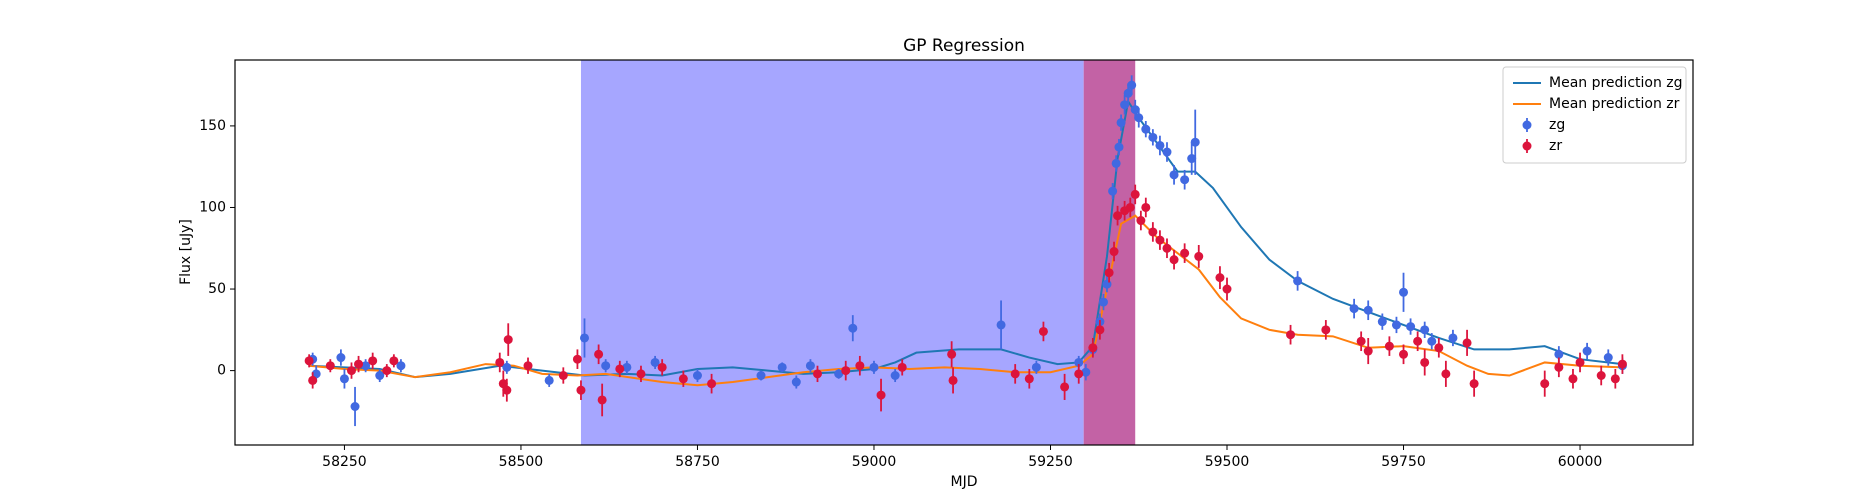 This screenshot has width=1875, height=500. I want to click on y-tick-label: 50, so click(217, 289).